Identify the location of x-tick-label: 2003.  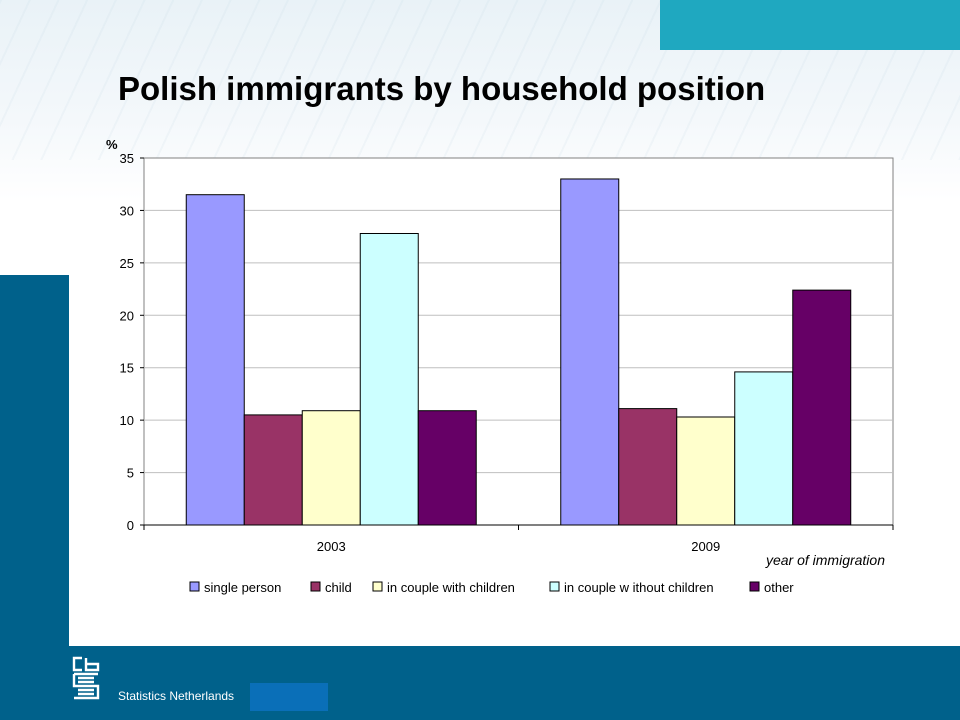
(331, 546).